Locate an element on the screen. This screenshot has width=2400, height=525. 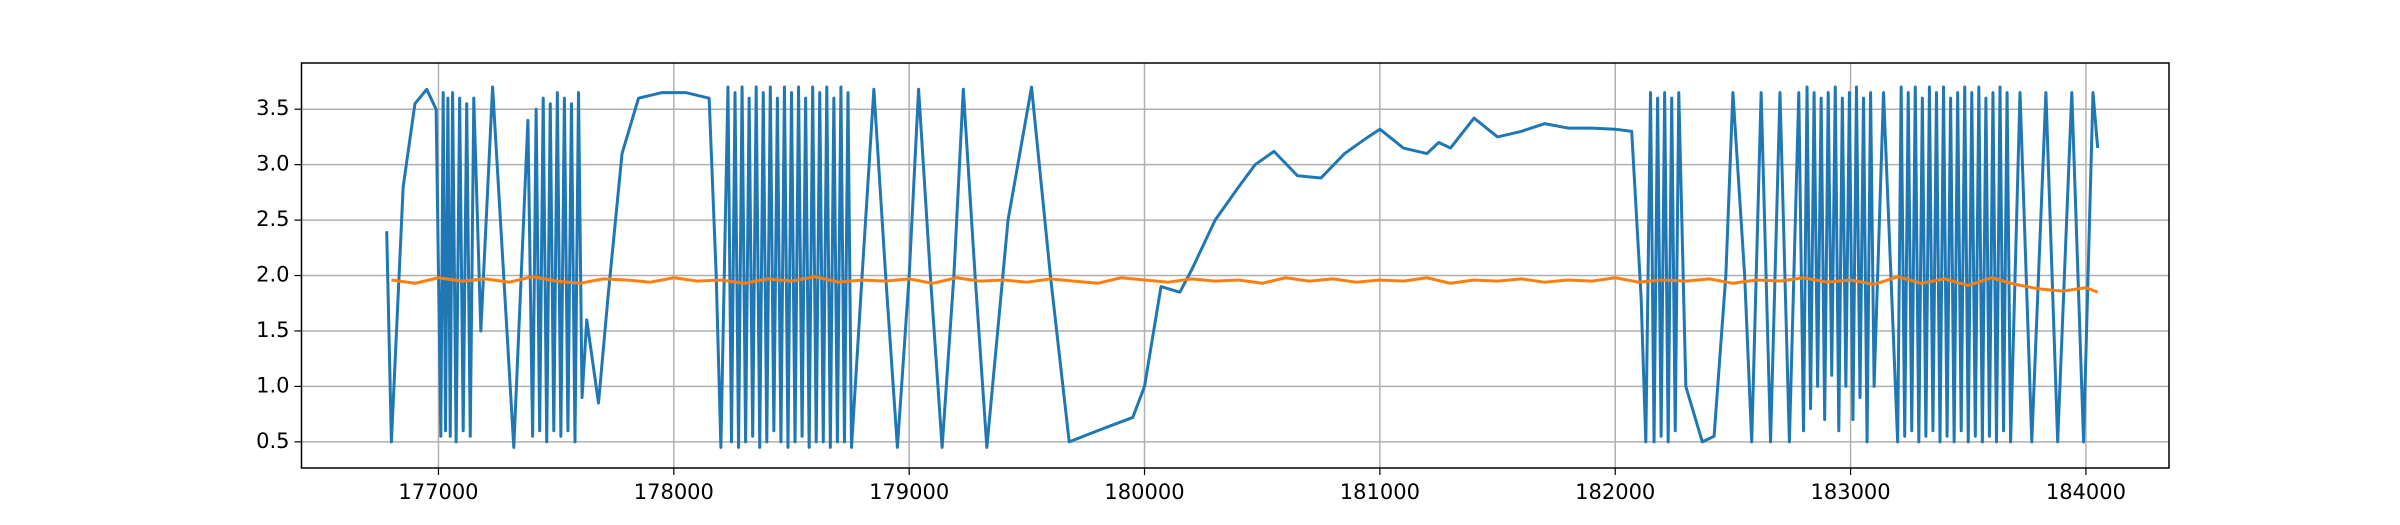
x-tick-label: 177000 is located at coordinates (438, 492).